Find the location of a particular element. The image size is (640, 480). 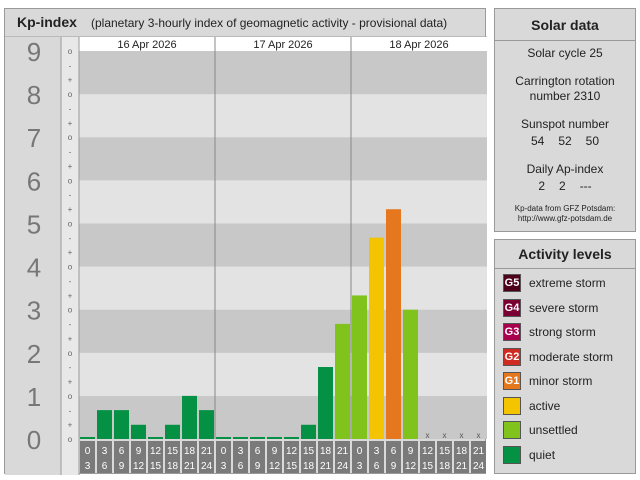

kp-axis-label: 6 is located at coordinates (34, 181).